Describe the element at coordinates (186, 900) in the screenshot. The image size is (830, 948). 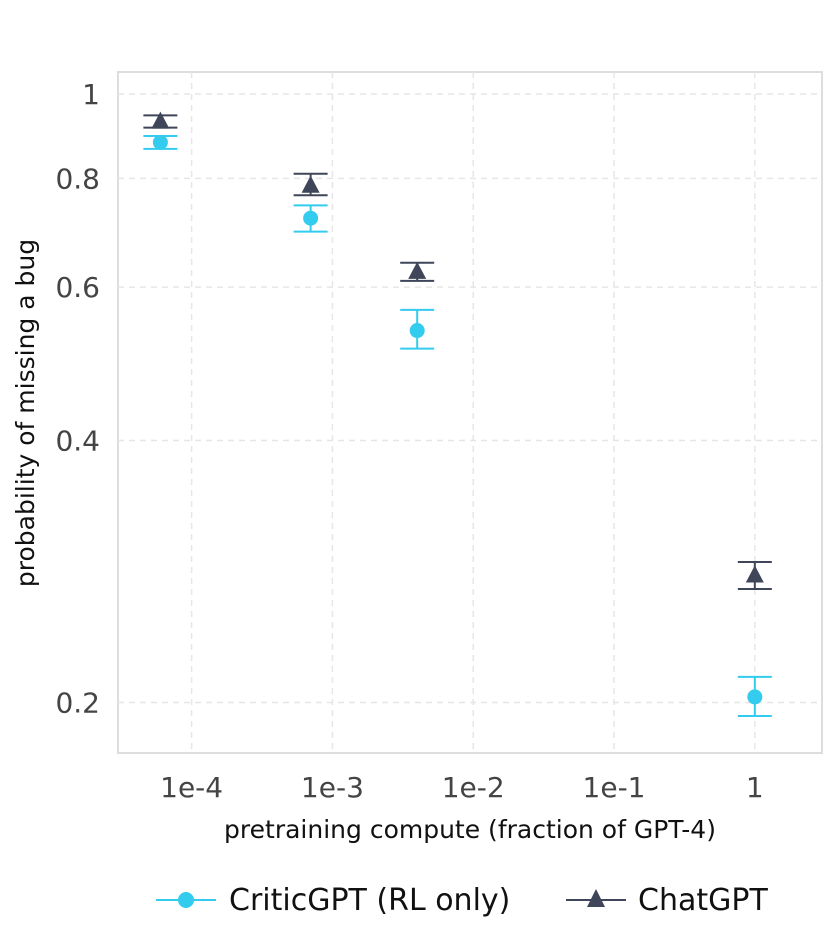
I see `legend-circle-icon` at that location.